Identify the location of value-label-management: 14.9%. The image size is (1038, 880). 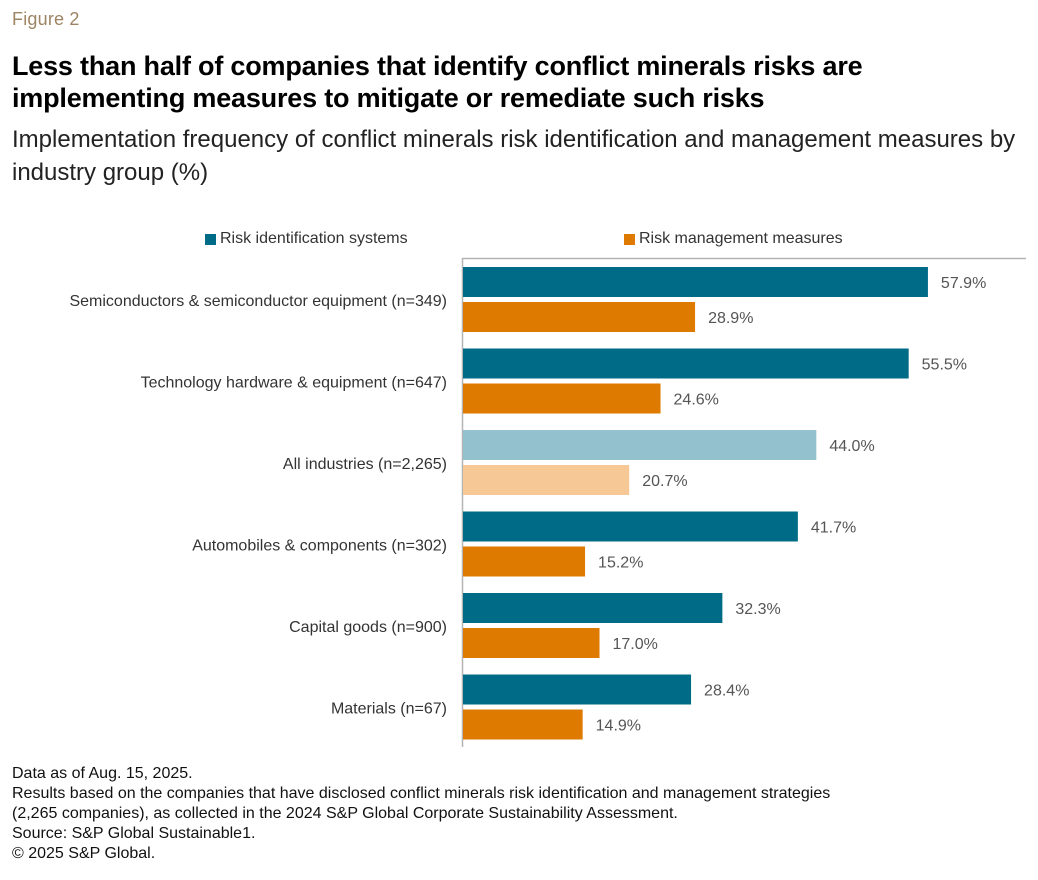
(618, 726).